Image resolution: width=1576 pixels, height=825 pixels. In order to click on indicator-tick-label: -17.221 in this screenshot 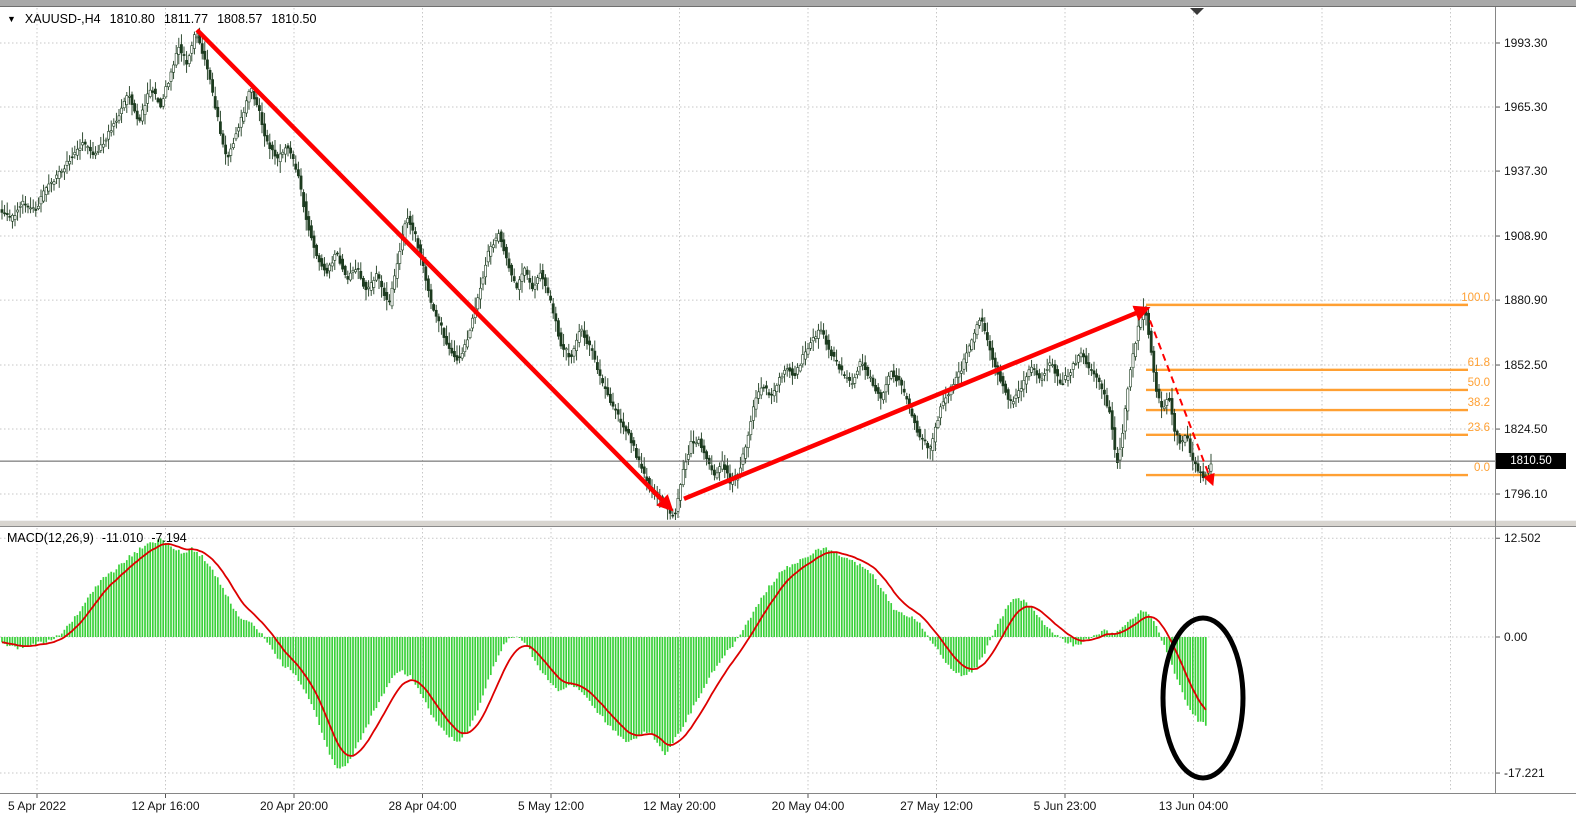, I will do `click(1524, 773)`.